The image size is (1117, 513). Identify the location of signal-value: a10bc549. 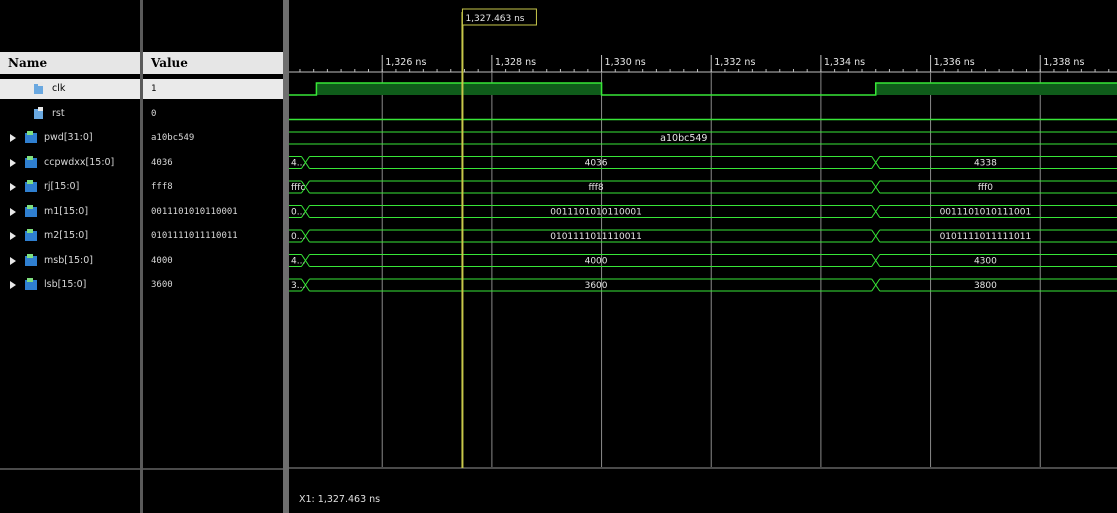
(173, 138).